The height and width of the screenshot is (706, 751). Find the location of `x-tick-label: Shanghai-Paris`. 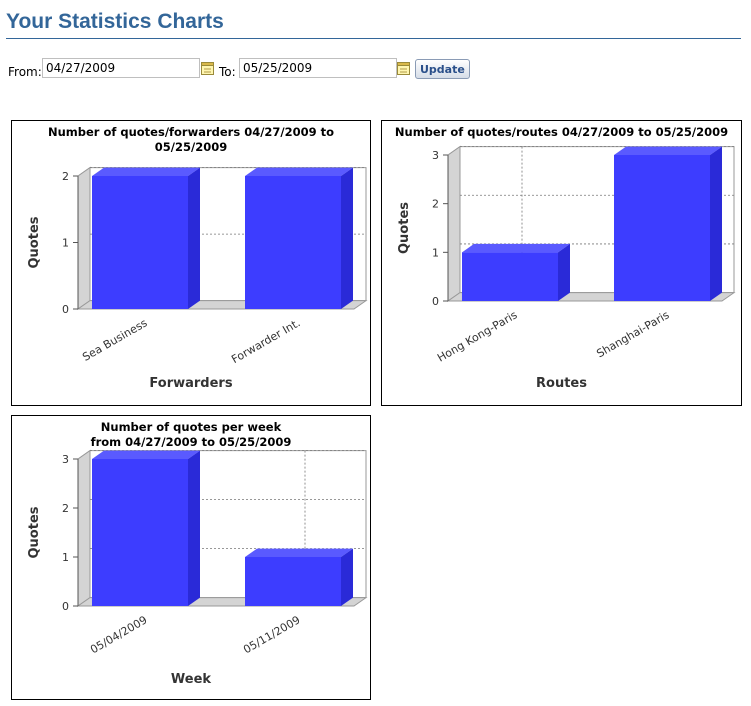

x-tick-label: Shanghai-Paris is located at coordinates (632, 334).